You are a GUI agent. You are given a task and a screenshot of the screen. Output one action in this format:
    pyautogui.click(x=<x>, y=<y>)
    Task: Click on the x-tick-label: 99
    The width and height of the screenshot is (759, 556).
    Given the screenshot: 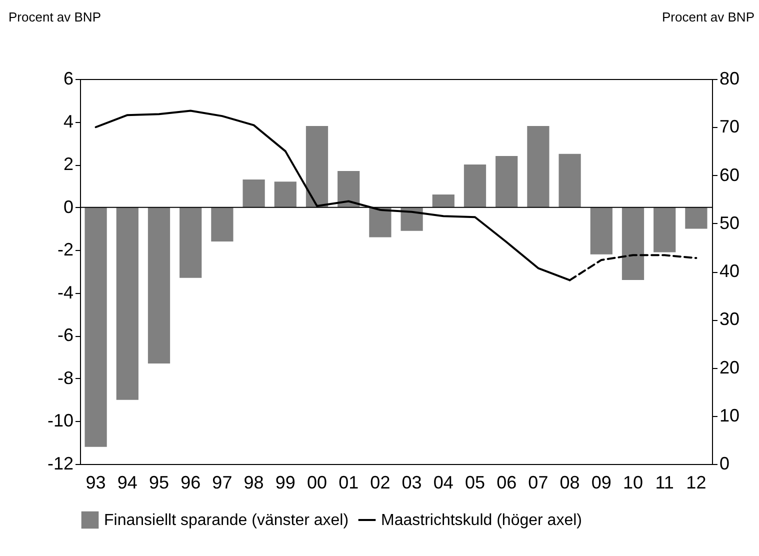 What is the action you would take?
    pyautogui.click(x=285, y=482)
    